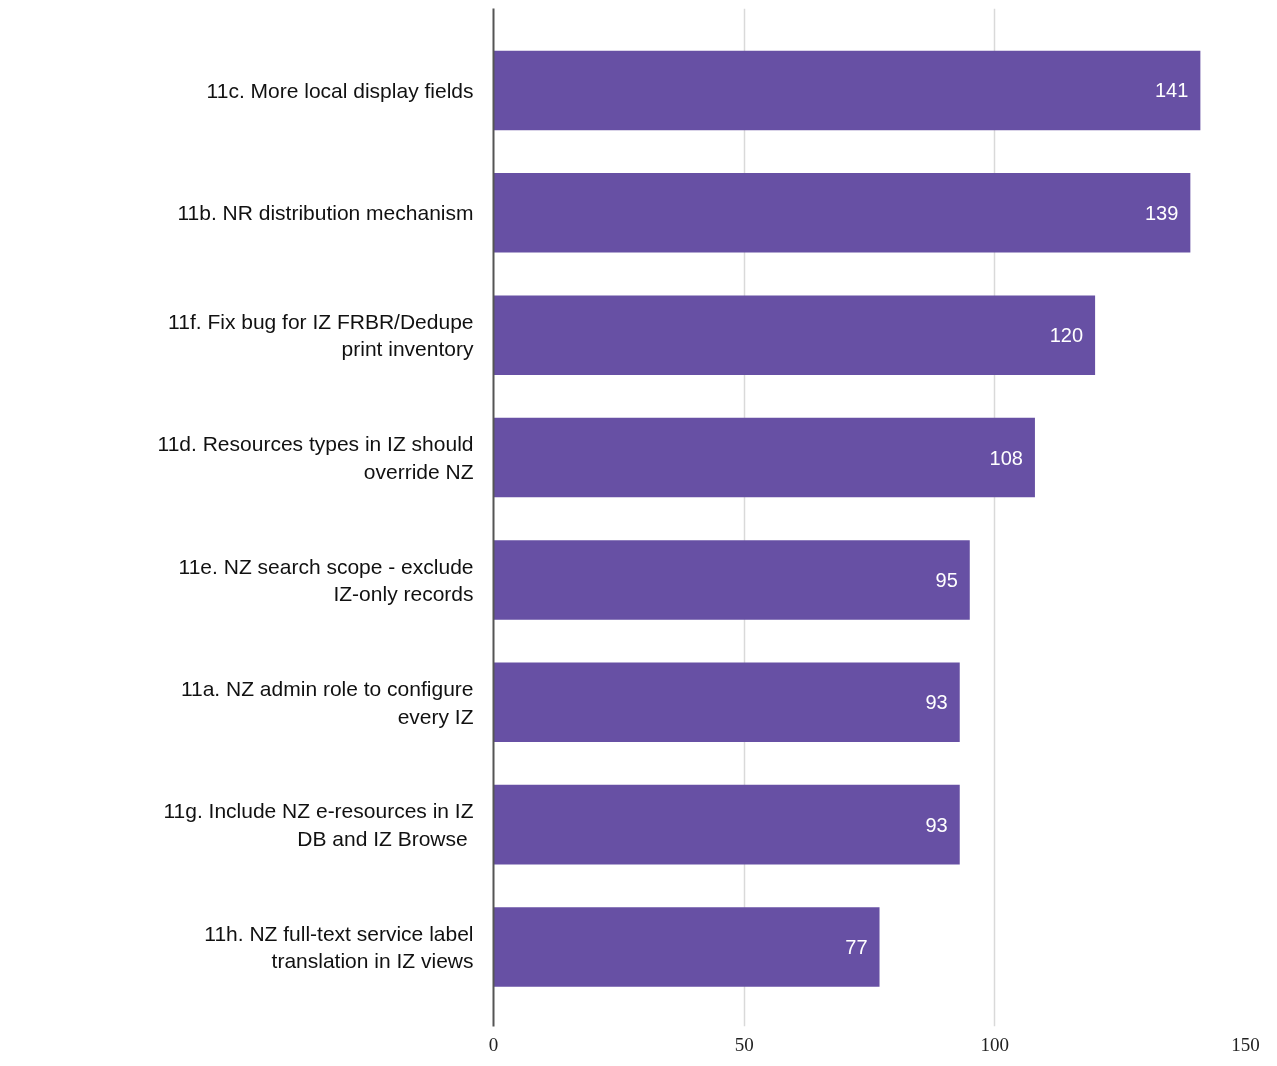 This screenshot has height=1066, width=1277. Describe the element at coordinates (995, 1044) in the screenshot. I see `x-tick-label: 100` at that location.